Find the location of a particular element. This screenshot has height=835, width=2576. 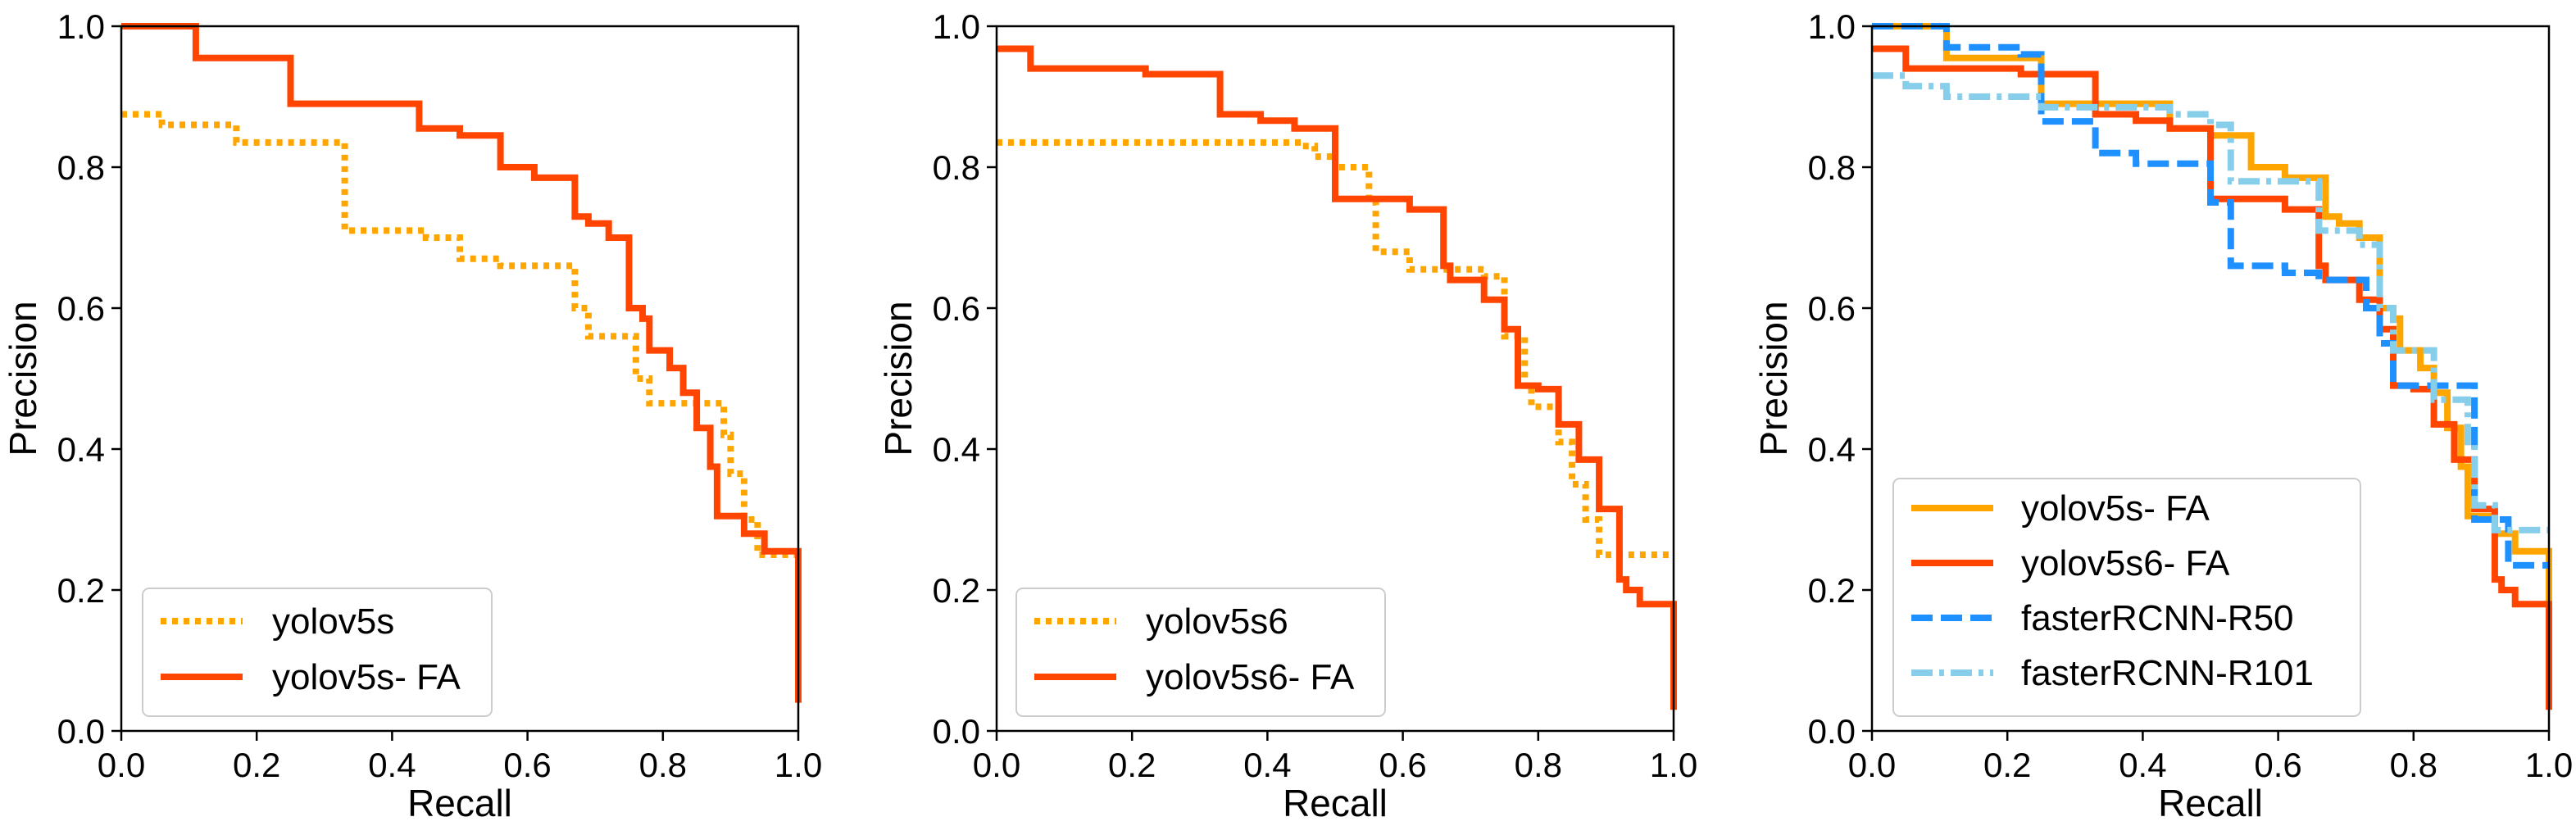

legend-label-yolov5s-fa-3: yolov5s- FA is located at coordinates (2115, 508).